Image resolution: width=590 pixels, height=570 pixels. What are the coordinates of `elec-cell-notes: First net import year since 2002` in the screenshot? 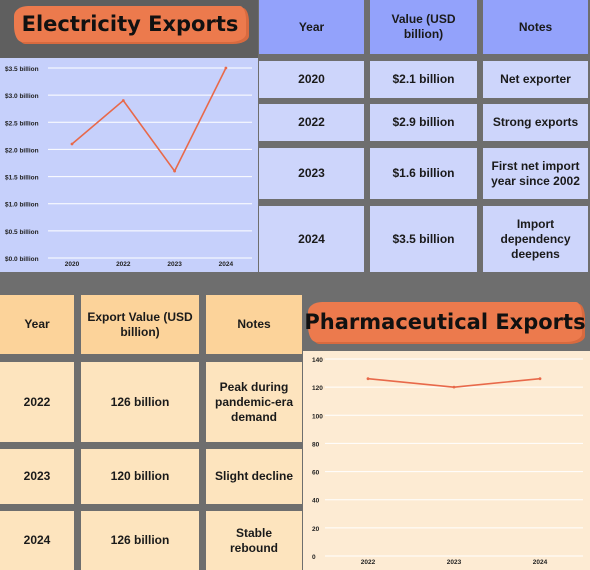 It's located at (535, 173).